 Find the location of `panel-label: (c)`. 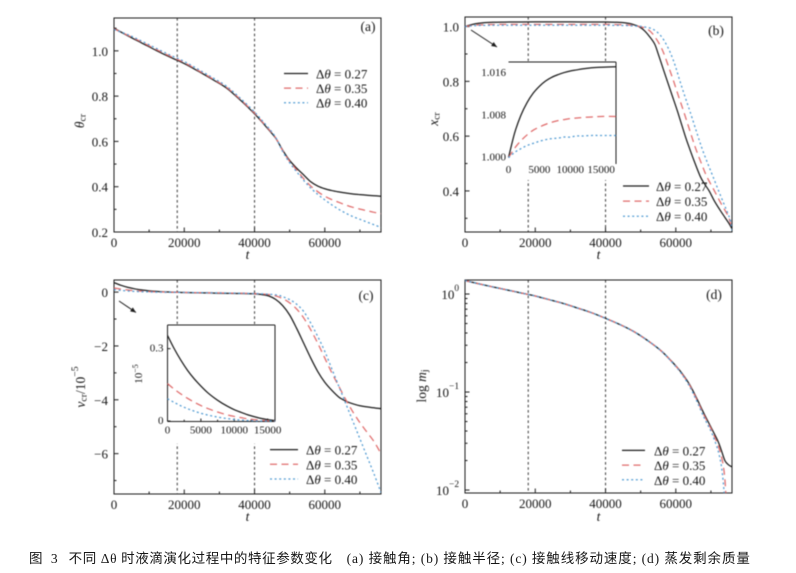

panel-label: (c) is located at coordinates (366, 295).